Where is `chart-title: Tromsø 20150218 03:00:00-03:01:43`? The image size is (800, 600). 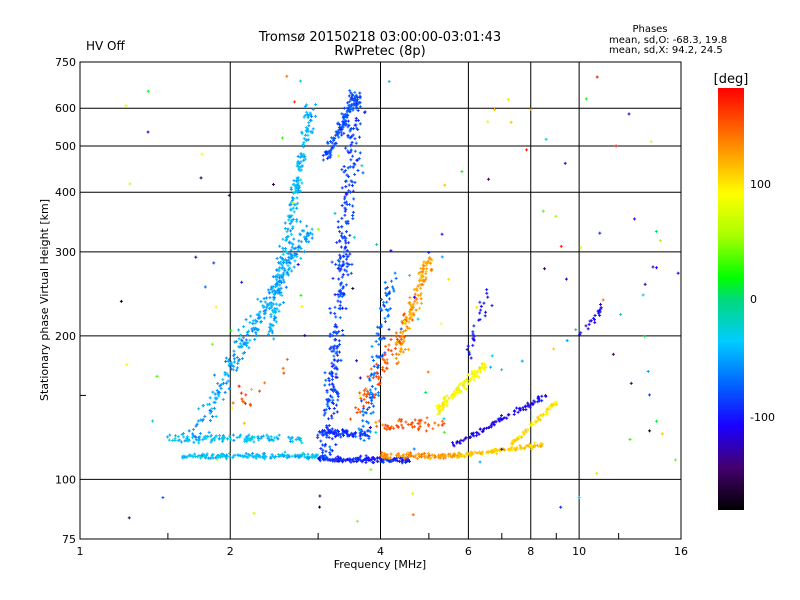 chart-title: Tromsø 20150218 03:00:00-03:01:43 is located at coordinates (379, 37).